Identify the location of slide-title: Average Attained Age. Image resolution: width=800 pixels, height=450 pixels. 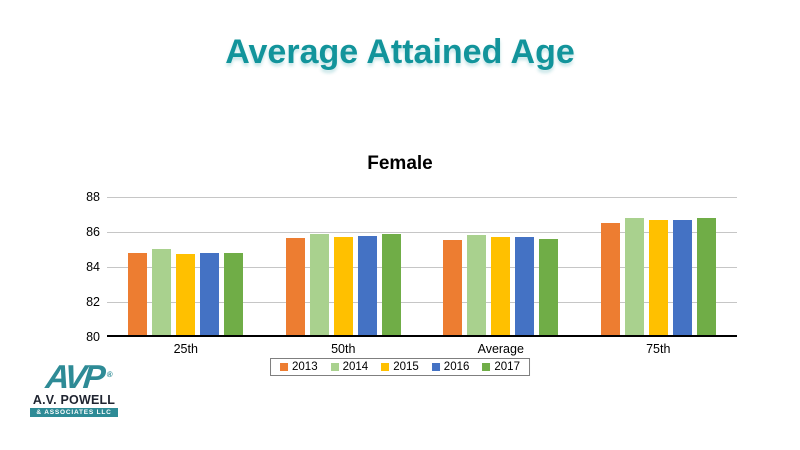
(400, 52).